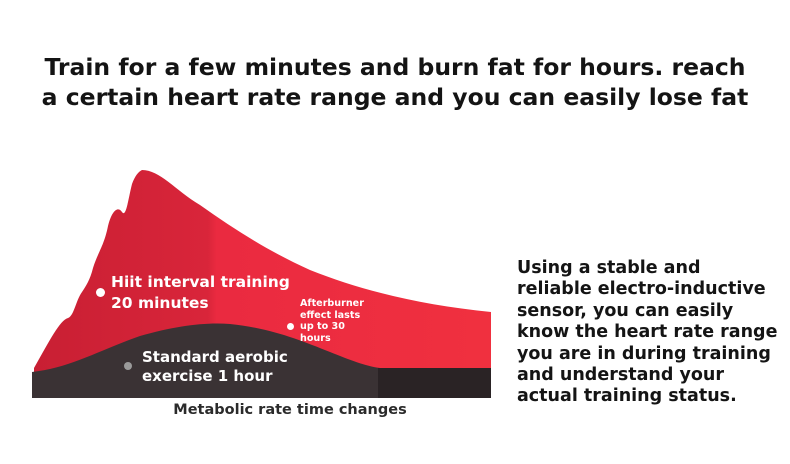  What do you see at coordinates (207, 376) in the screenshot?
I see `aerobic-label-line-2: exercise 1 hour` at bounding box center [207, 376].